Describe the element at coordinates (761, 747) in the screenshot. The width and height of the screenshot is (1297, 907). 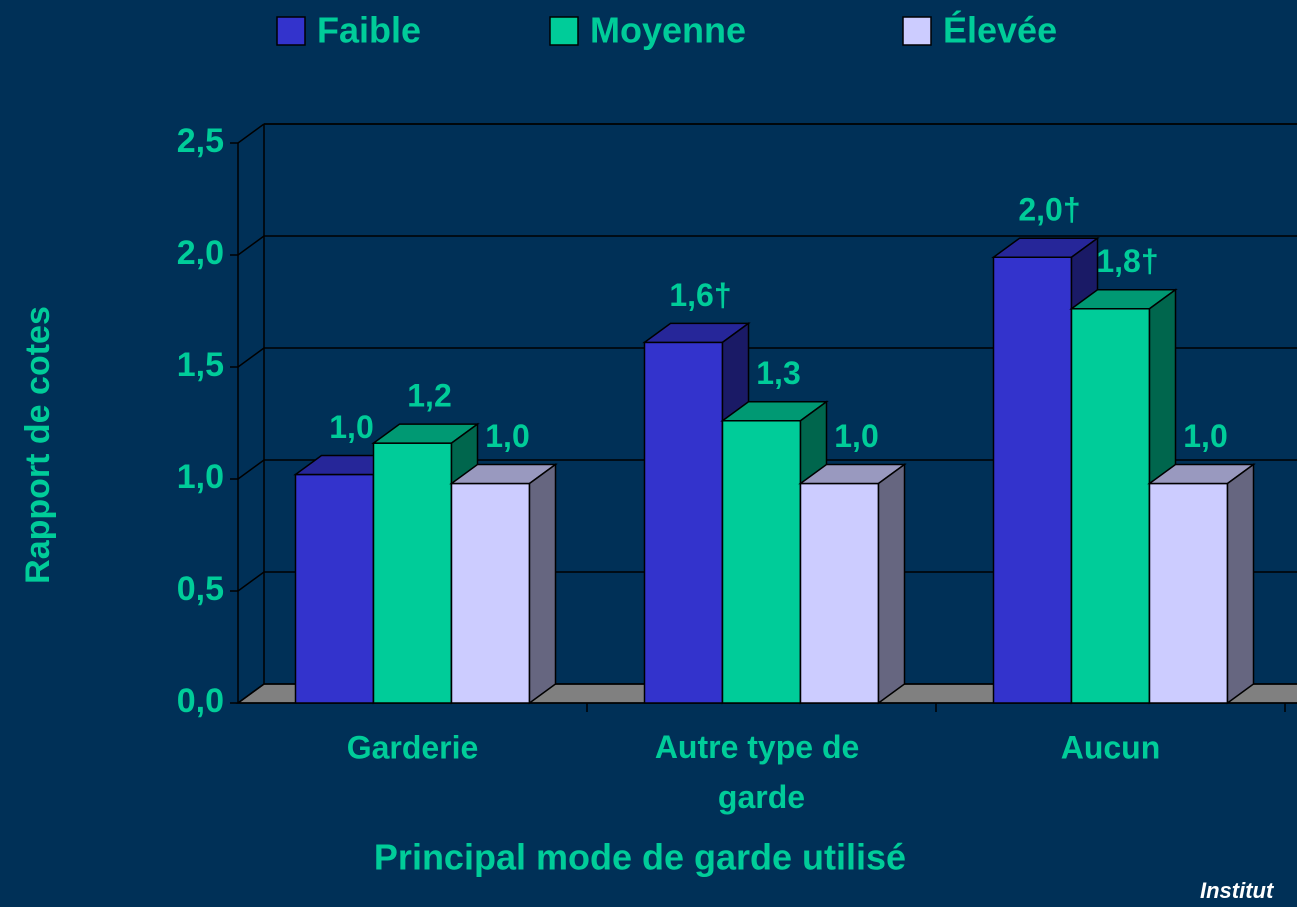
I see `x-tick-line: Autre type de` at that location.